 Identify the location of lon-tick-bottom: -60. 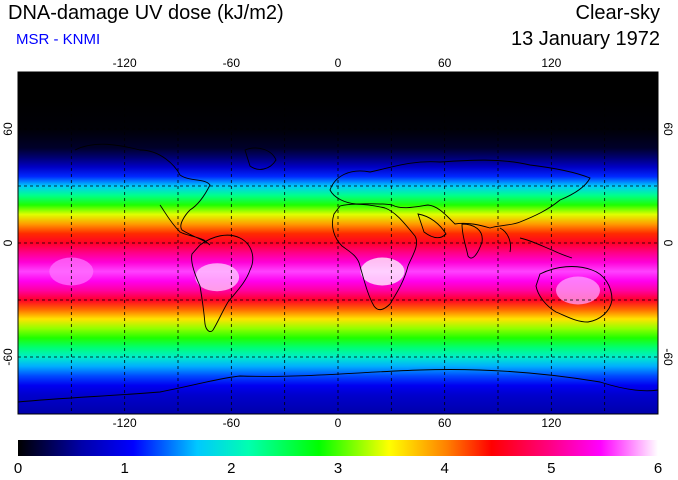
(232, 423).